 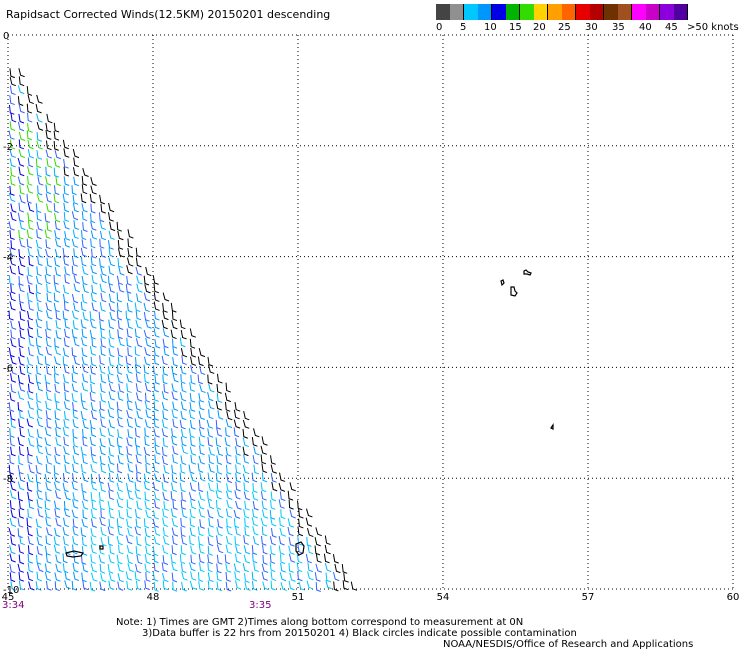 I want to click on time-label-left: 3:34, so click(x=13, y=605).